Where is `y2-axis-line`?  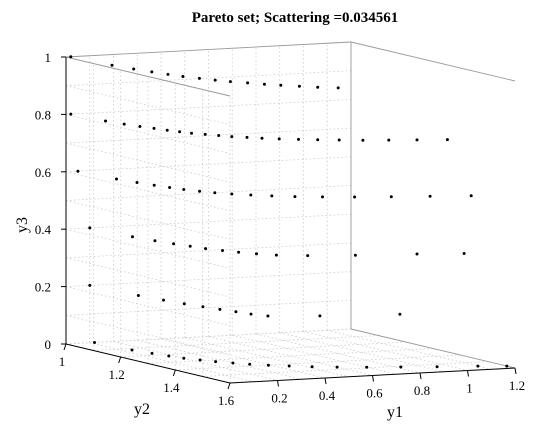 y2-axis-line is located at coordinates (148, 363).